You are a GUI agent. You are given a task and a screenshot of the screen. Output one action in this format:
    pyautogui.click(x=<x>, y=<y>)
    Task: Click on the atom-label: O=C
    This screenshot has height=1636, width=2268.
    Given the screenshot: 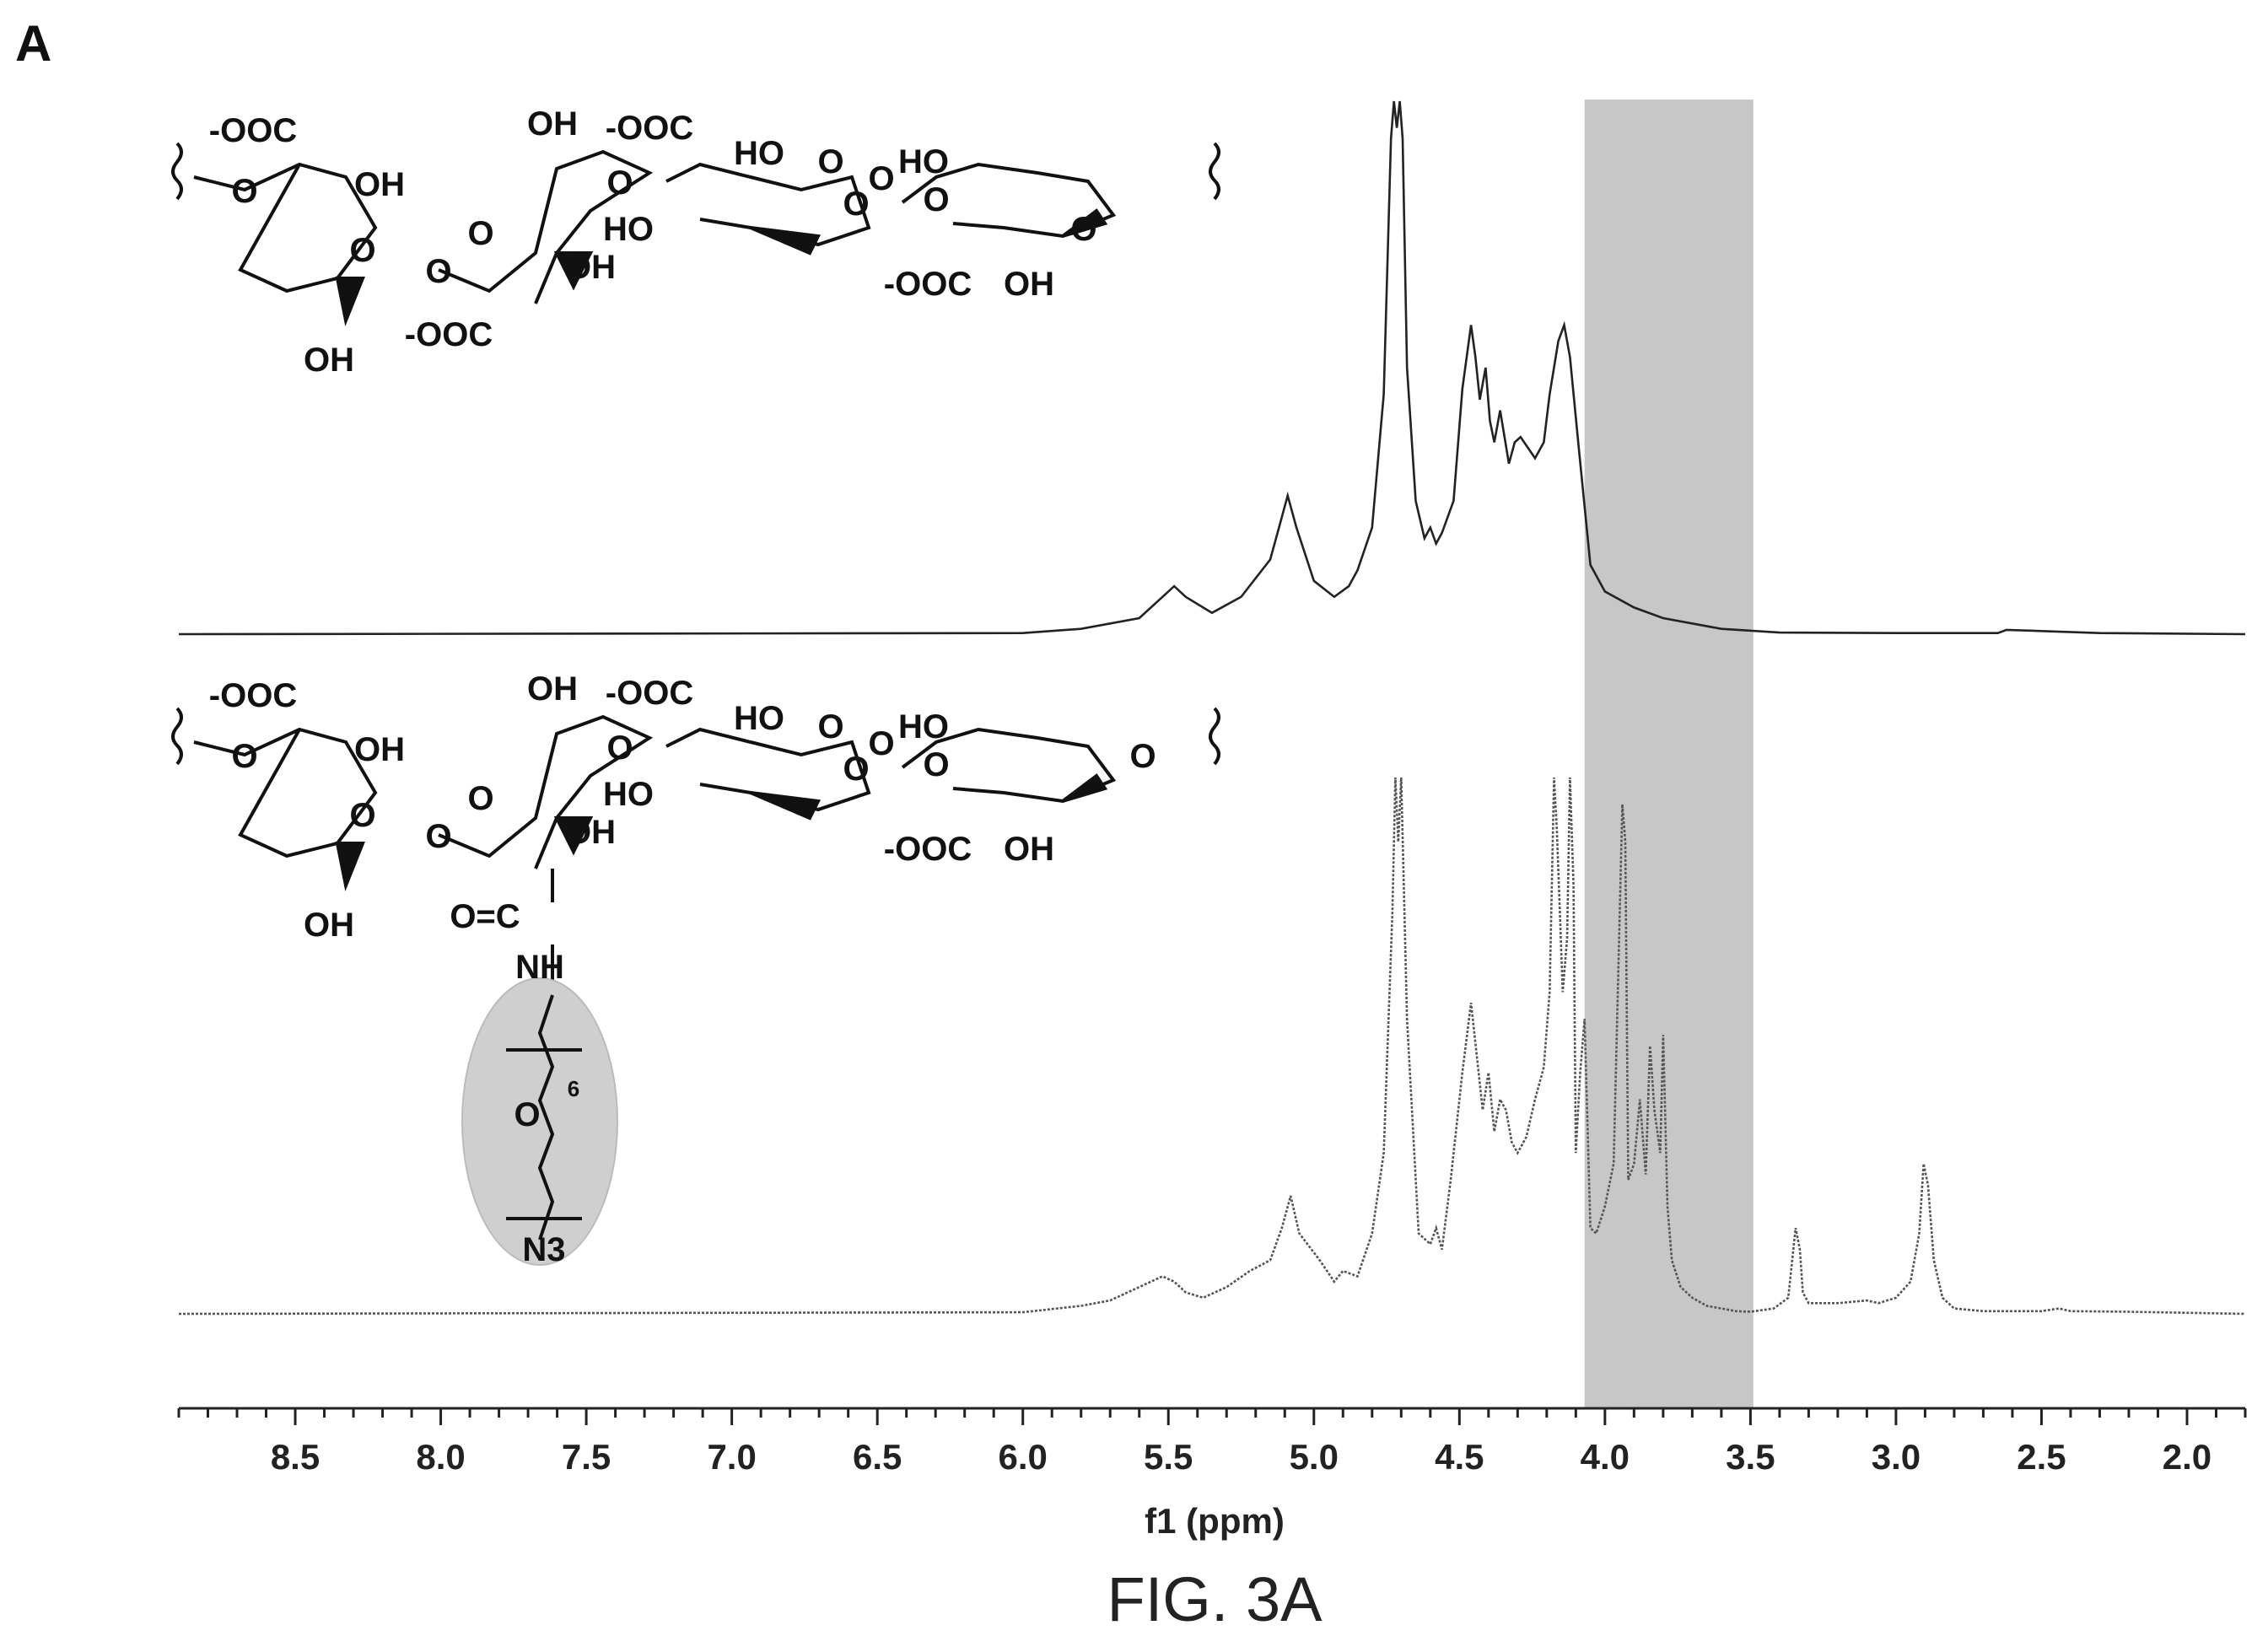 What is the action you would take?
    pyautogui.click(x=485, y=916)
    